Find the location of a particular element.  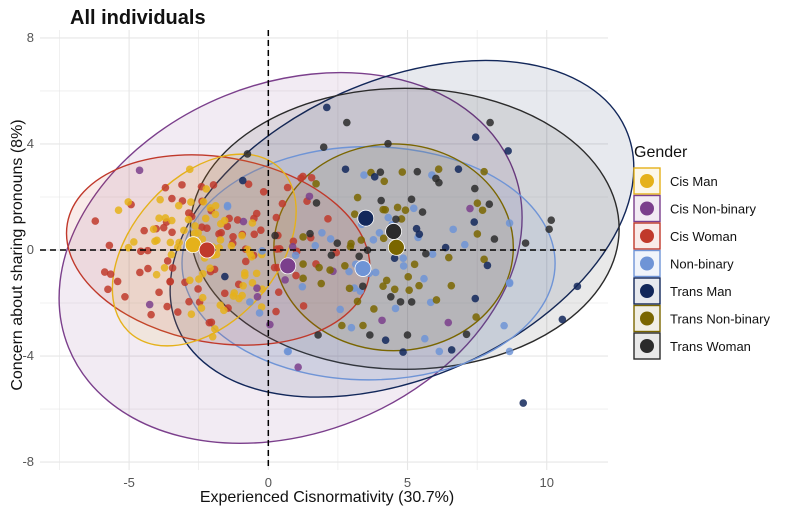

y-tick-label: 4 is located at coordinates (30, 143).